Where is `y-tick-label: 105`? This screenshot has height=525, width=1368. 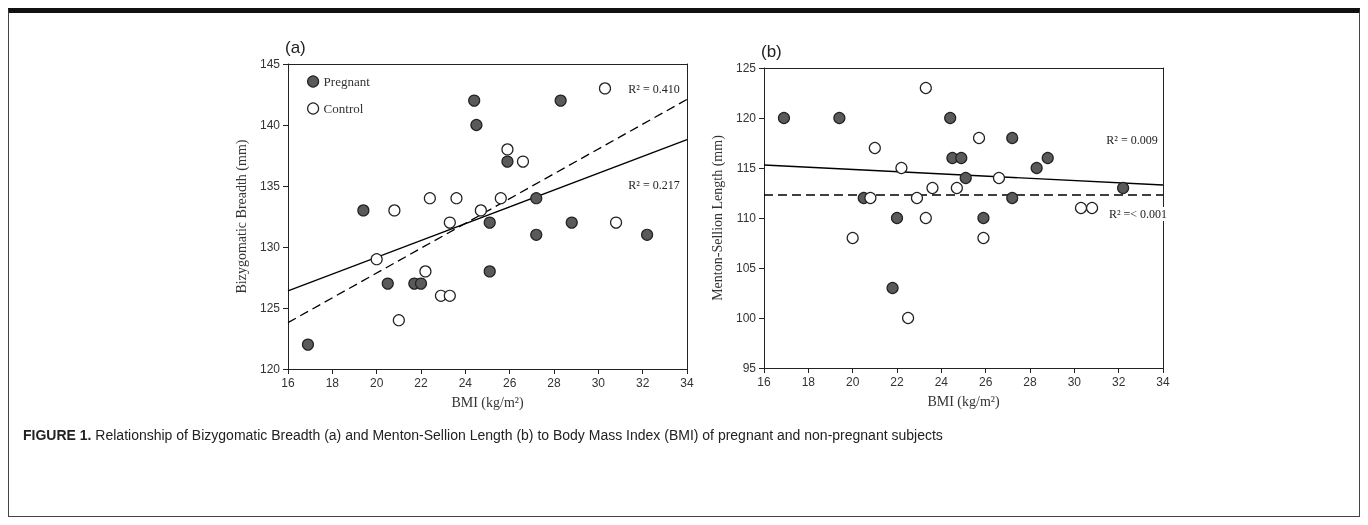
y-tick-label: 105 is located at coordinates (746, 268).